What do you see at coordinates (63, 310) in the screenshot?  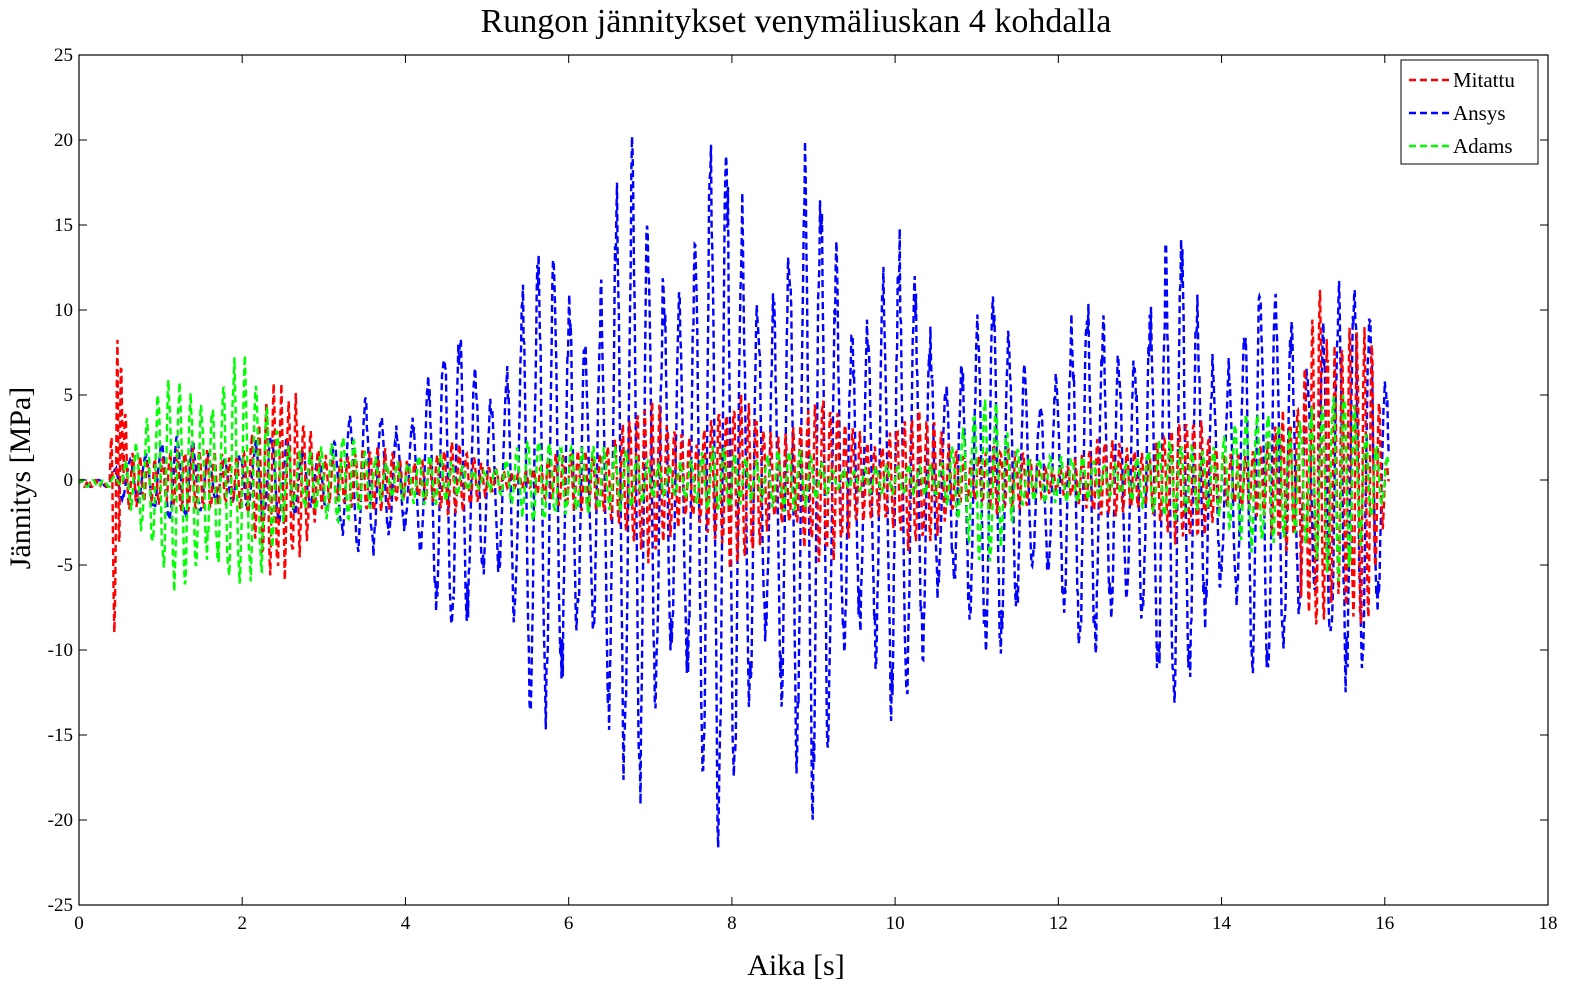 I see `y-tick-label: 10` at bounding box center [63, 310].